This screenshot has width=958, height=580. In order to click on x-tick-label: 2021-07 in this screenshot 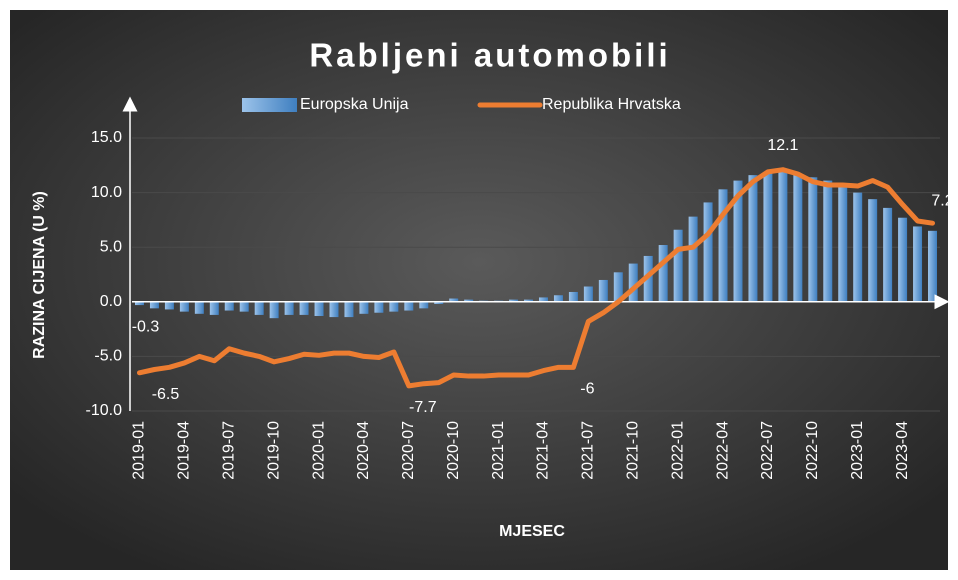, I will do `click(588, 450)`.